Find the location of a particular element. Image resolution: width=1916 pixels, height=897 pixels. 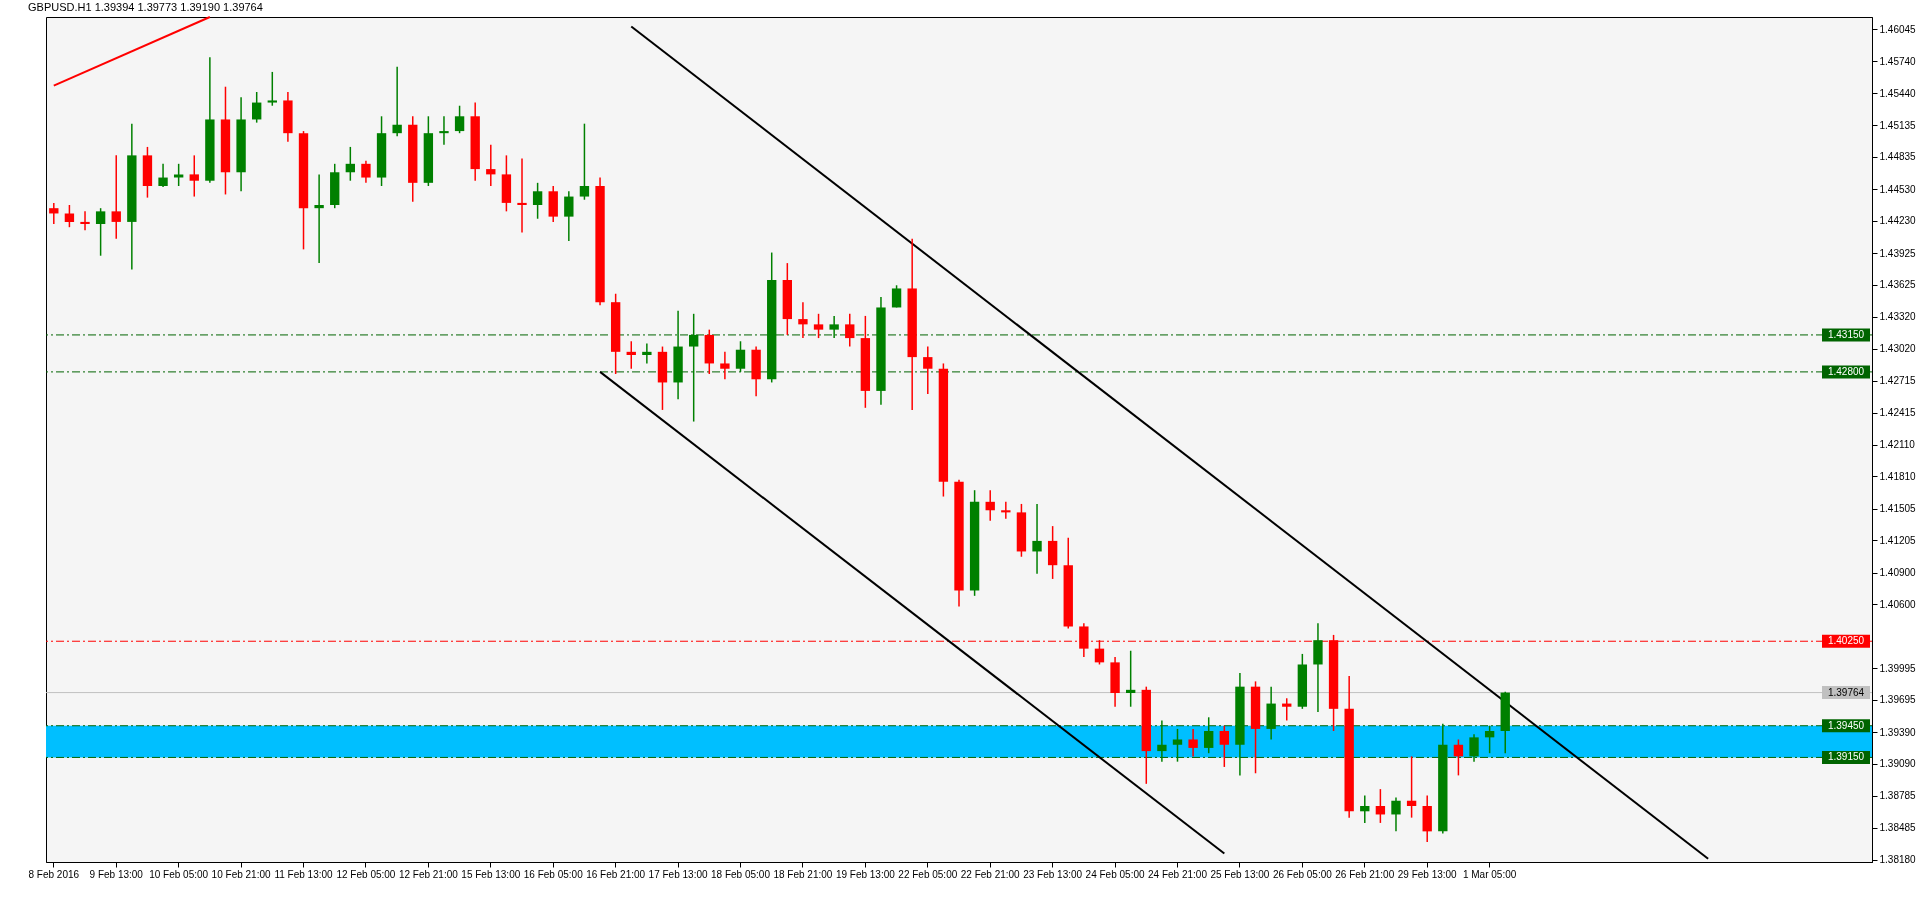

y-tick-label: 1.40900 is located at coordinates (1897, 573).